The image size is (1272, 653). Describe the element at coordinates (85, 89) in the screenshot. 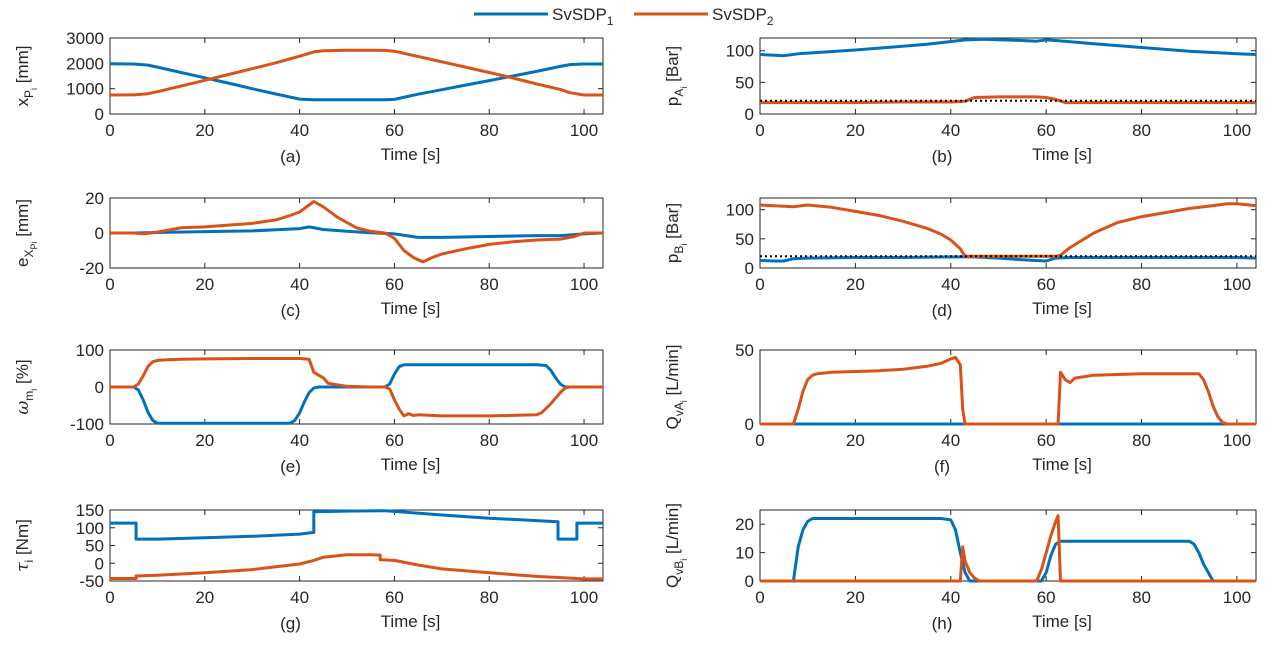

I see `y-tick-label: 1000` at that location.